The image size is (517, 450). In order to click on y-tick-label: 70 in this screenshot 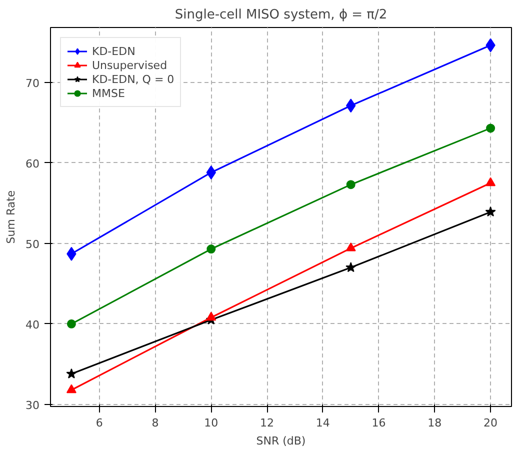, I will do `click(33, 83)`.